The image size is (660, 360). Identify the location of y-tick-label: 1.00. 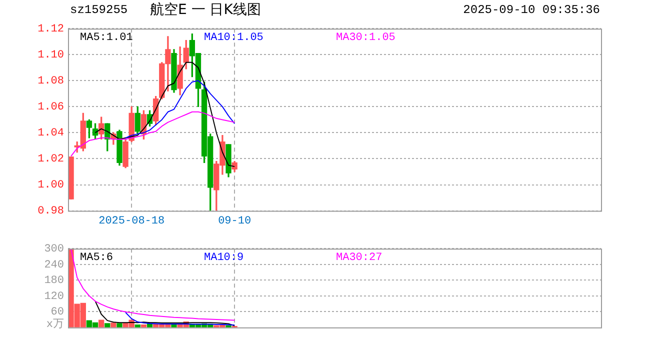
(51, 186).